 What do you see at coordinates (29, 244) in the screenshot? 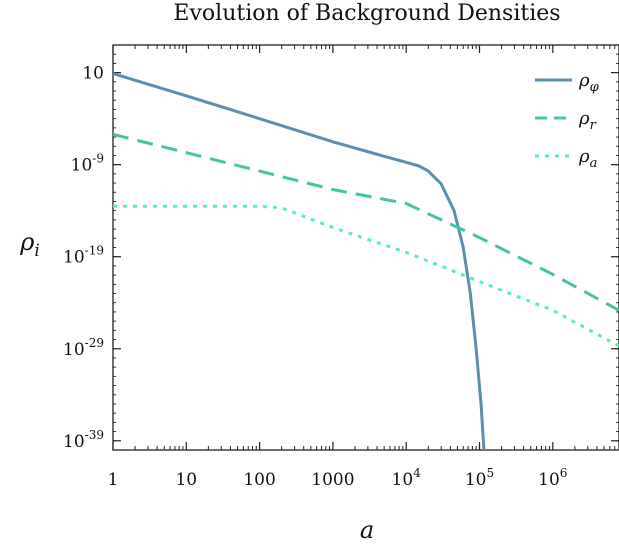
I see `y-axis-label: ρi` at bounding box center [29, 244].